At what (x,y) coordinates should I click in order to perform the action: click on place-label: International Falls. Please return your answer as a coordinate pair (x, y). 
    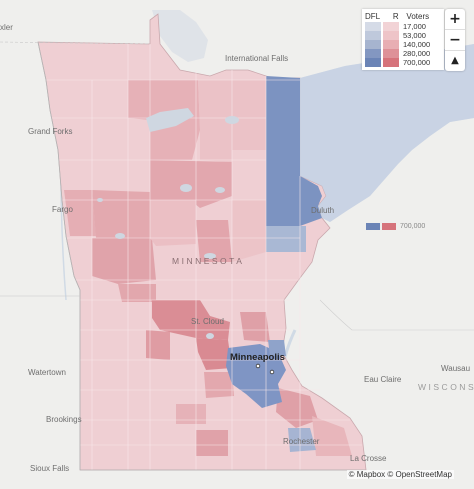
    Looking at the image, I should click on (256, 58).